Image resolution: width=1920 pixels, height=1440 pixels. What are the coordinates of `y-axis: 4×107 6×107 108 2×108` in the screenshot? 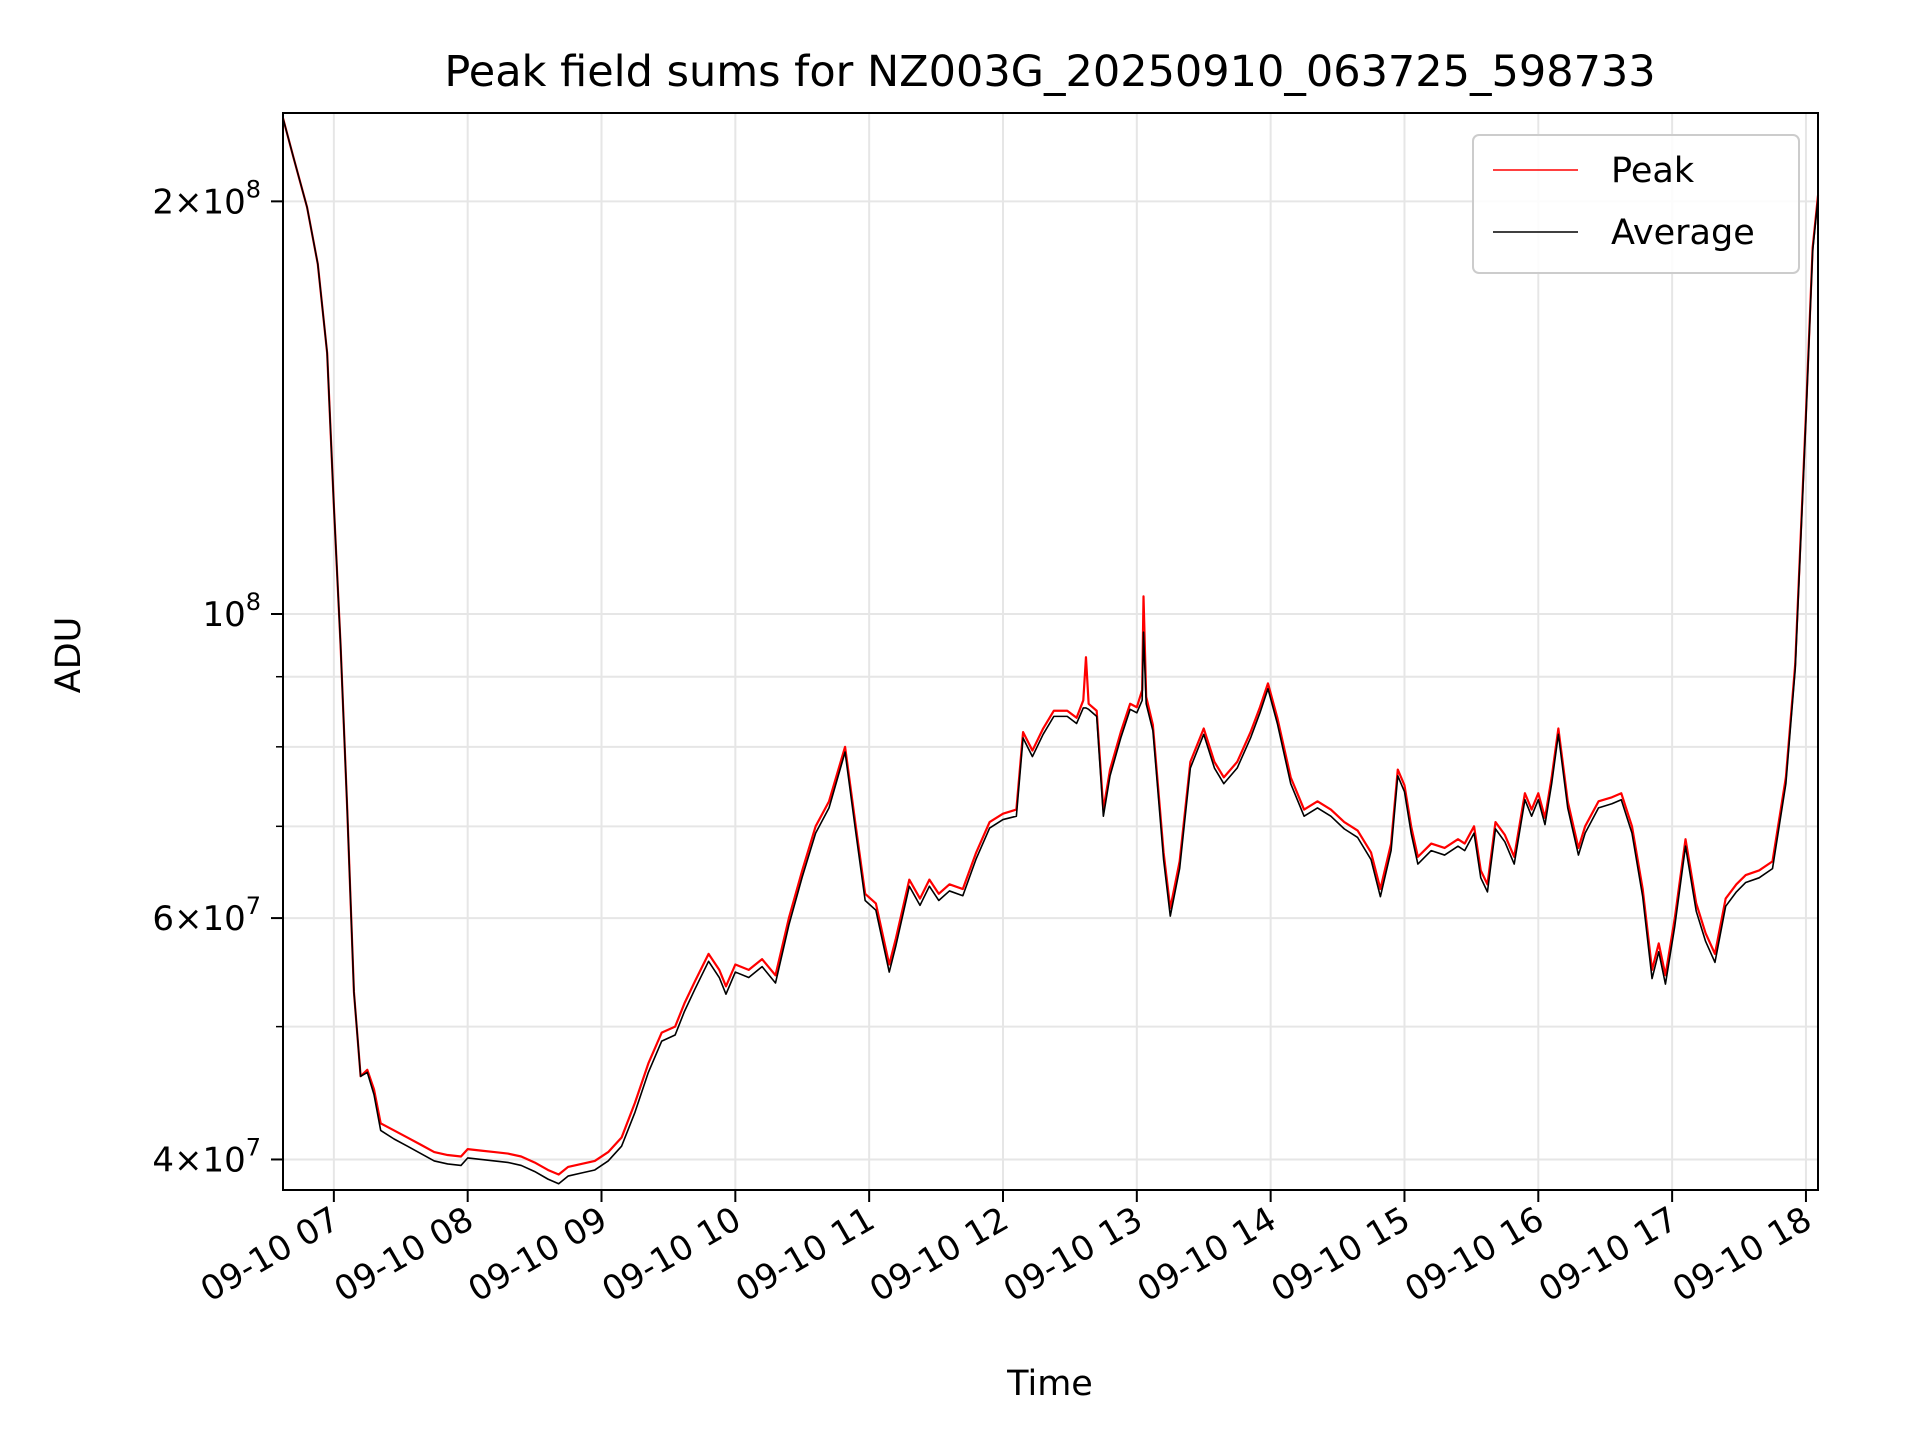 It's located at (217, 677).